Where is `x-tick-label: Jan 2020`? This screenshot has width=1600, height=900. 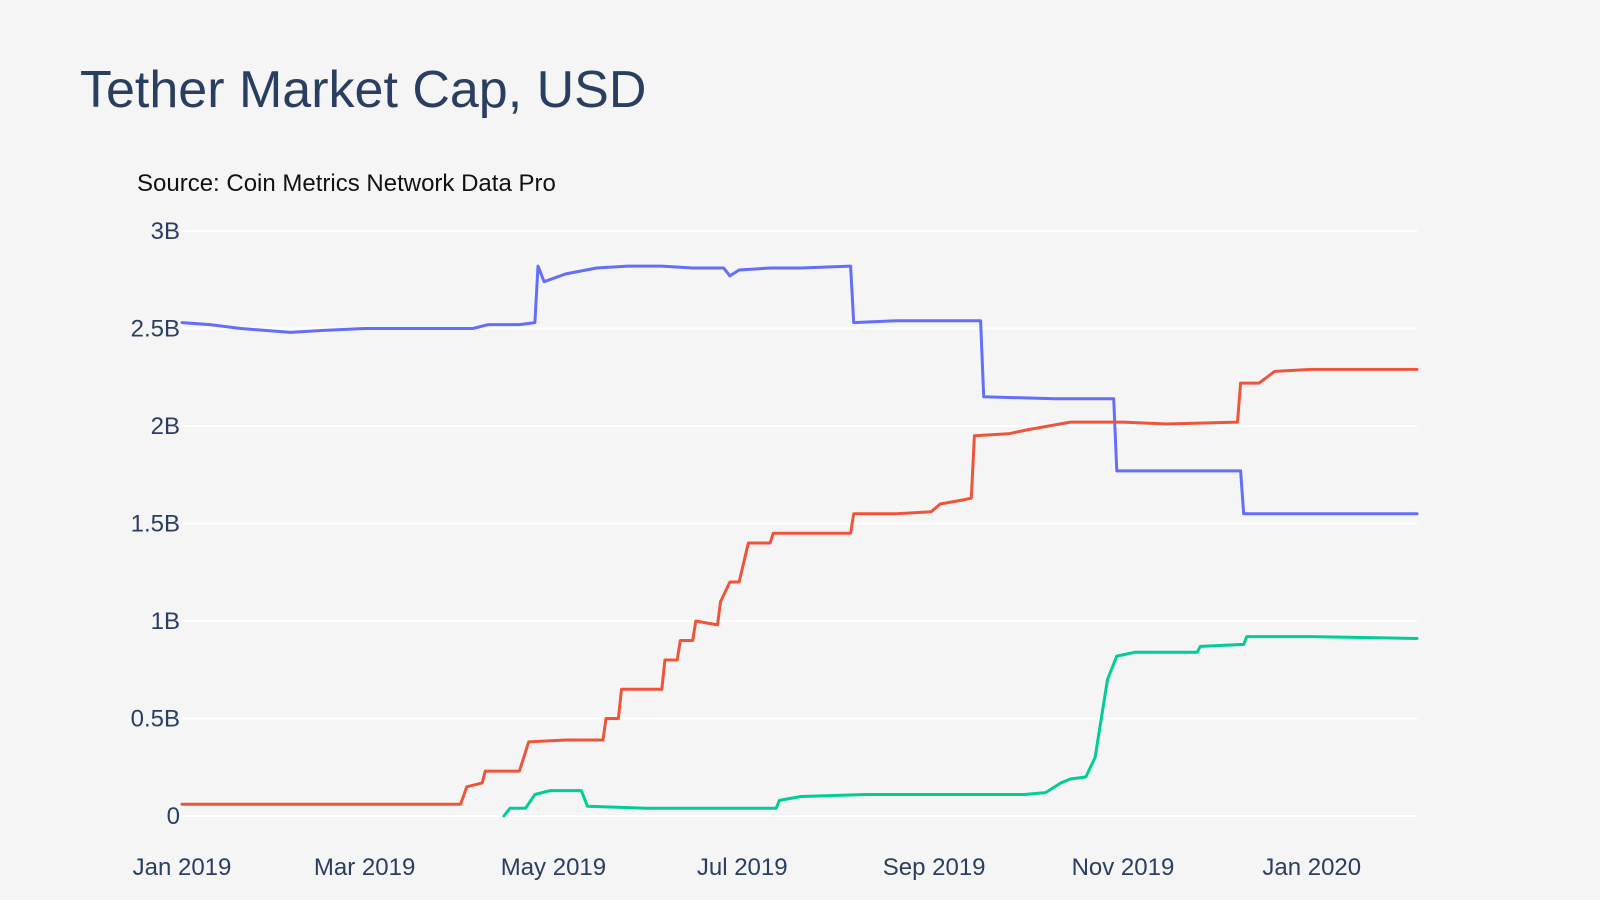
x-tick-label: Jan 2020 is located at coordinates (1311, 867).